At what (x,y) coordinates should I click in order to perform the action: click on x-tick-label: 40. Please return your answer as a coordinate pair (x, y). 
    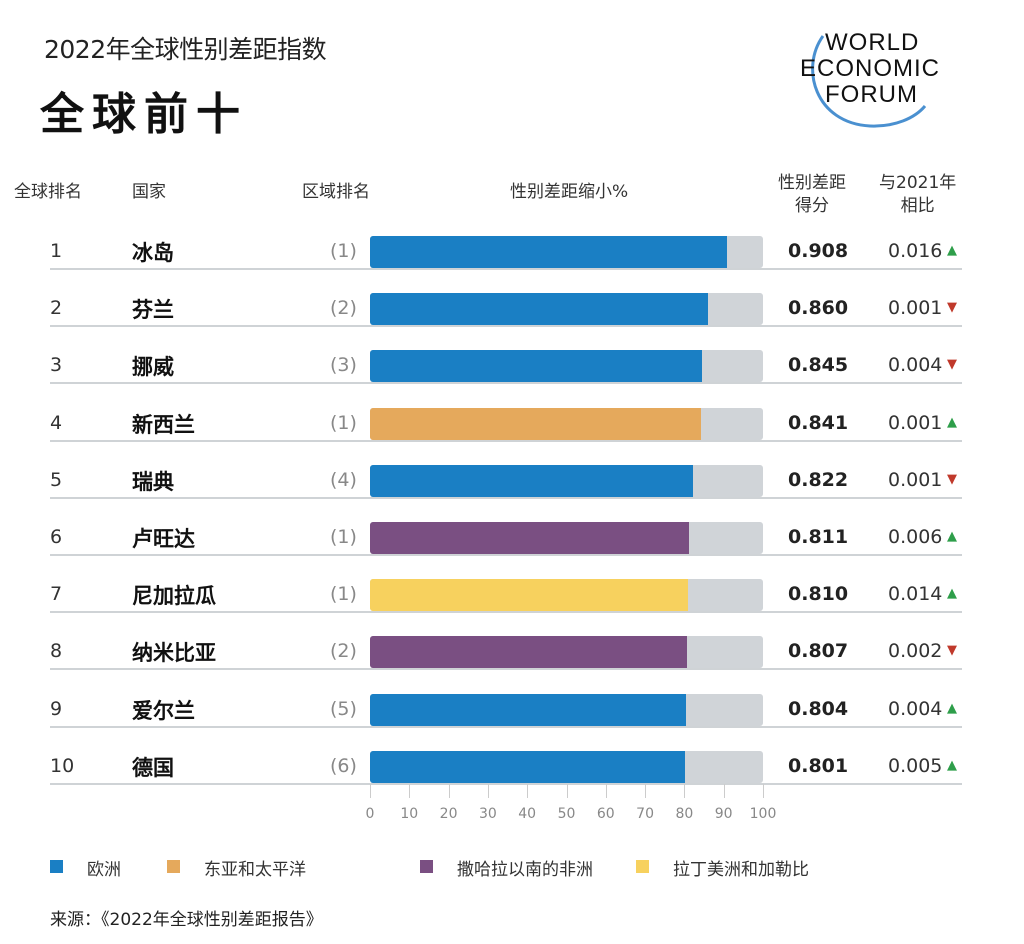
    Looking at the image, I should click on (527, 814).